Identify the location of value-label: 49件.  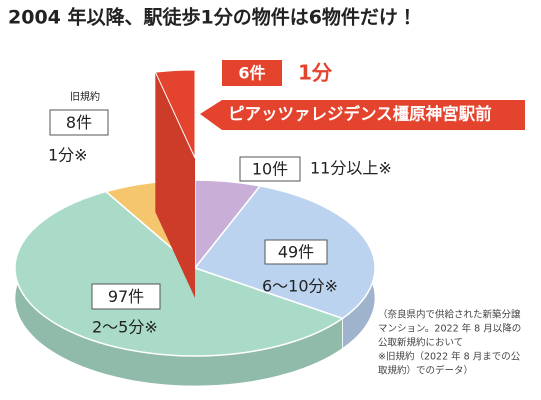
(296, 252).